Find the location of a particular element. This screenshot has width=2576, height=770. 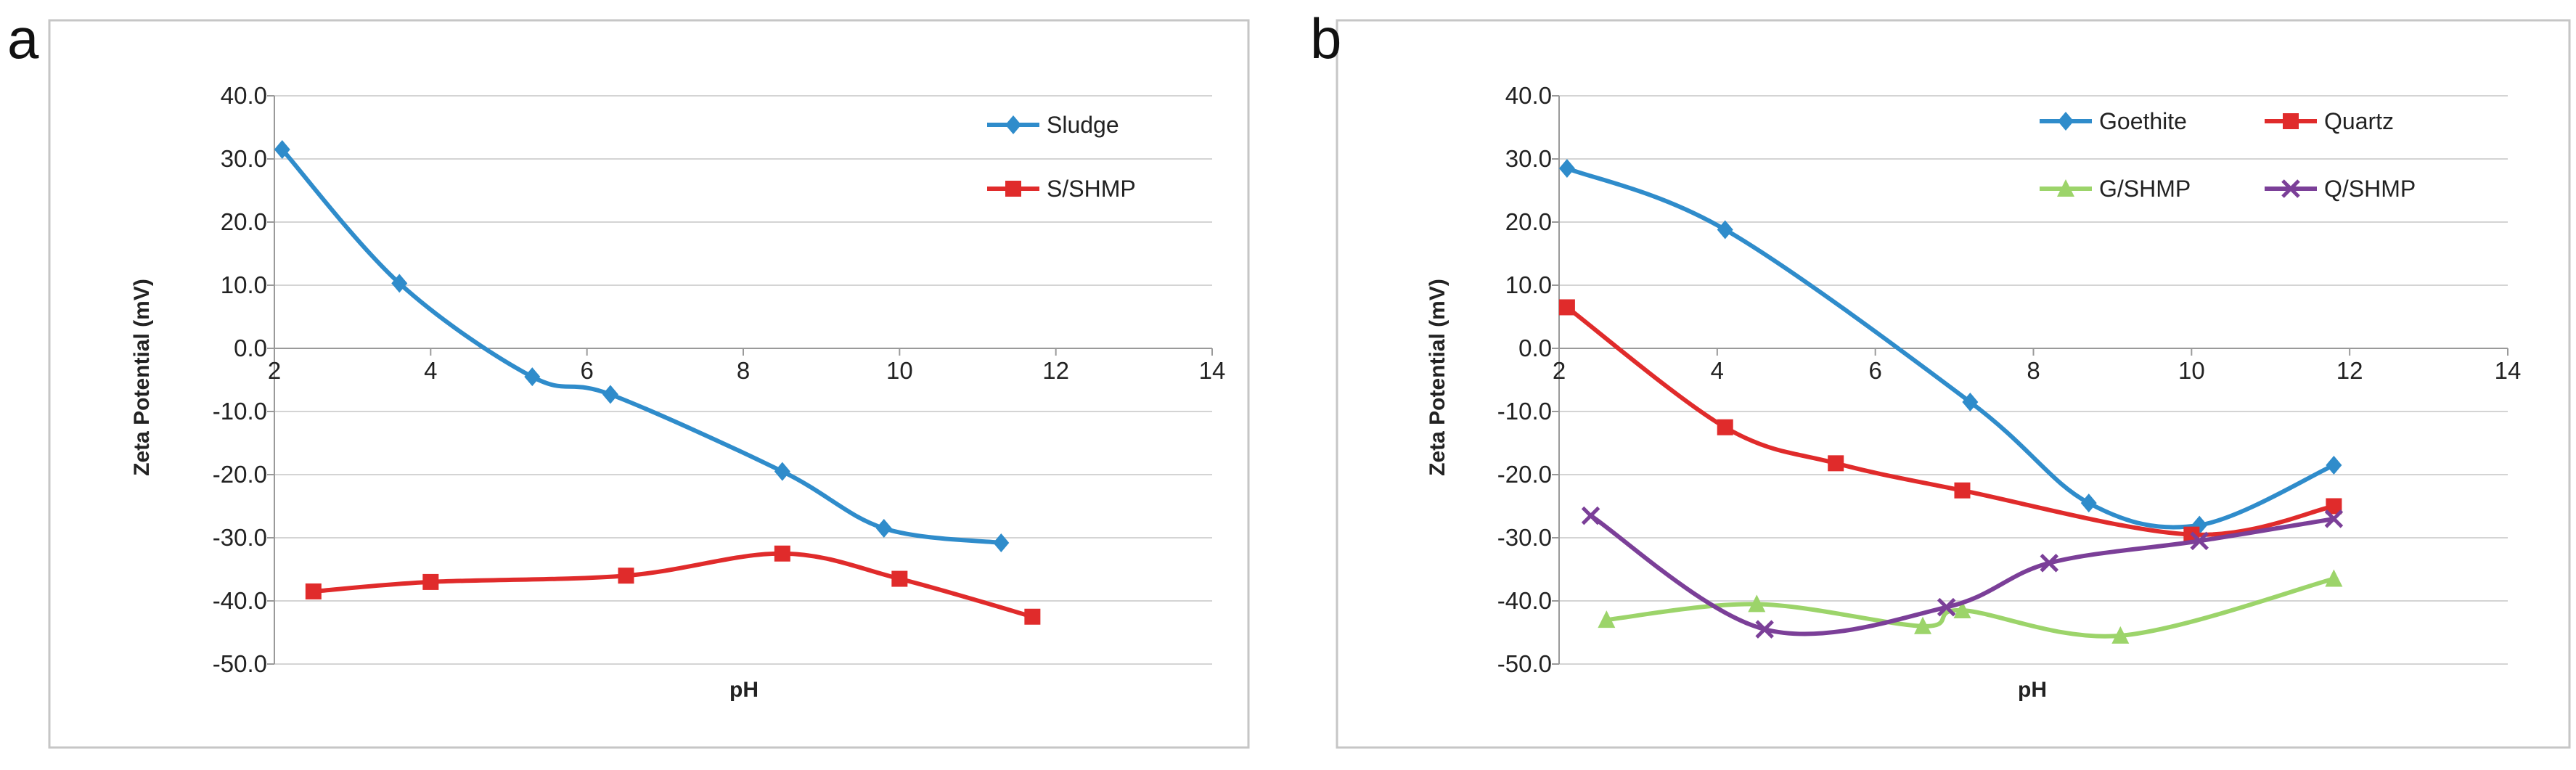

series-line-g-shmp is located at coordinates (1970, 608).